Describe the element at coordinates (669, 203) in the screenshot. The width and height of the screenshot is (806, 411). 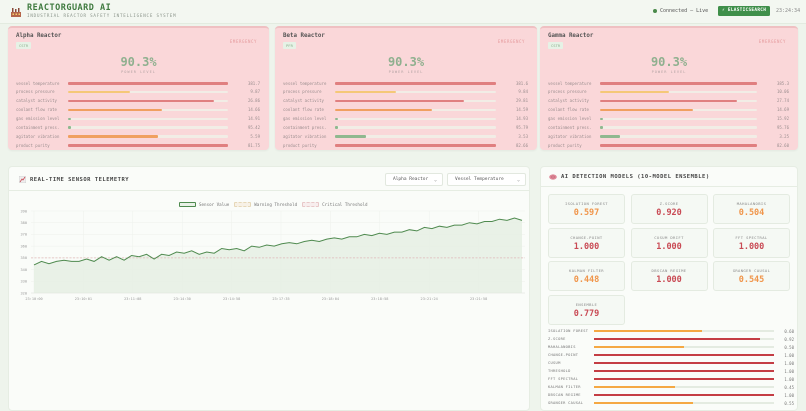
I see `model-name: Z-SCORE` at that location.